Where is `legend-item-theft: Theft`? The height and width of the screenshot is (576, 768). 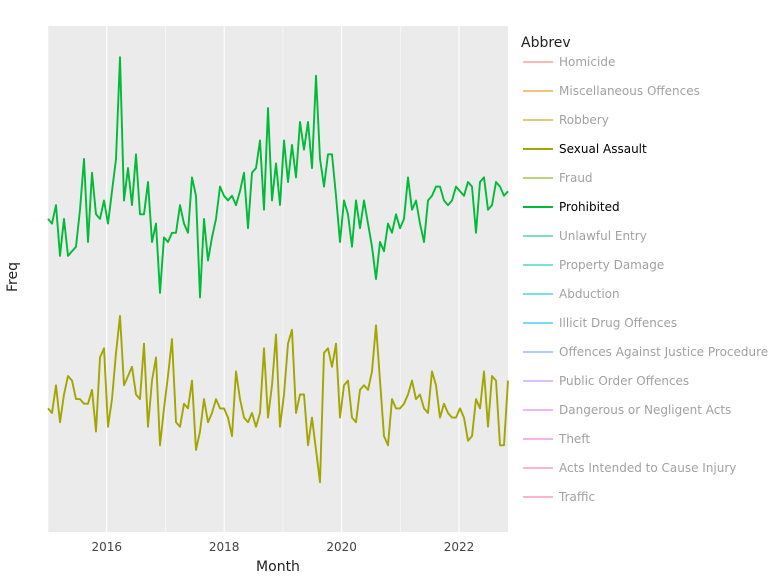
legend-item-theft: Theft is located at coordinates (556, 439).